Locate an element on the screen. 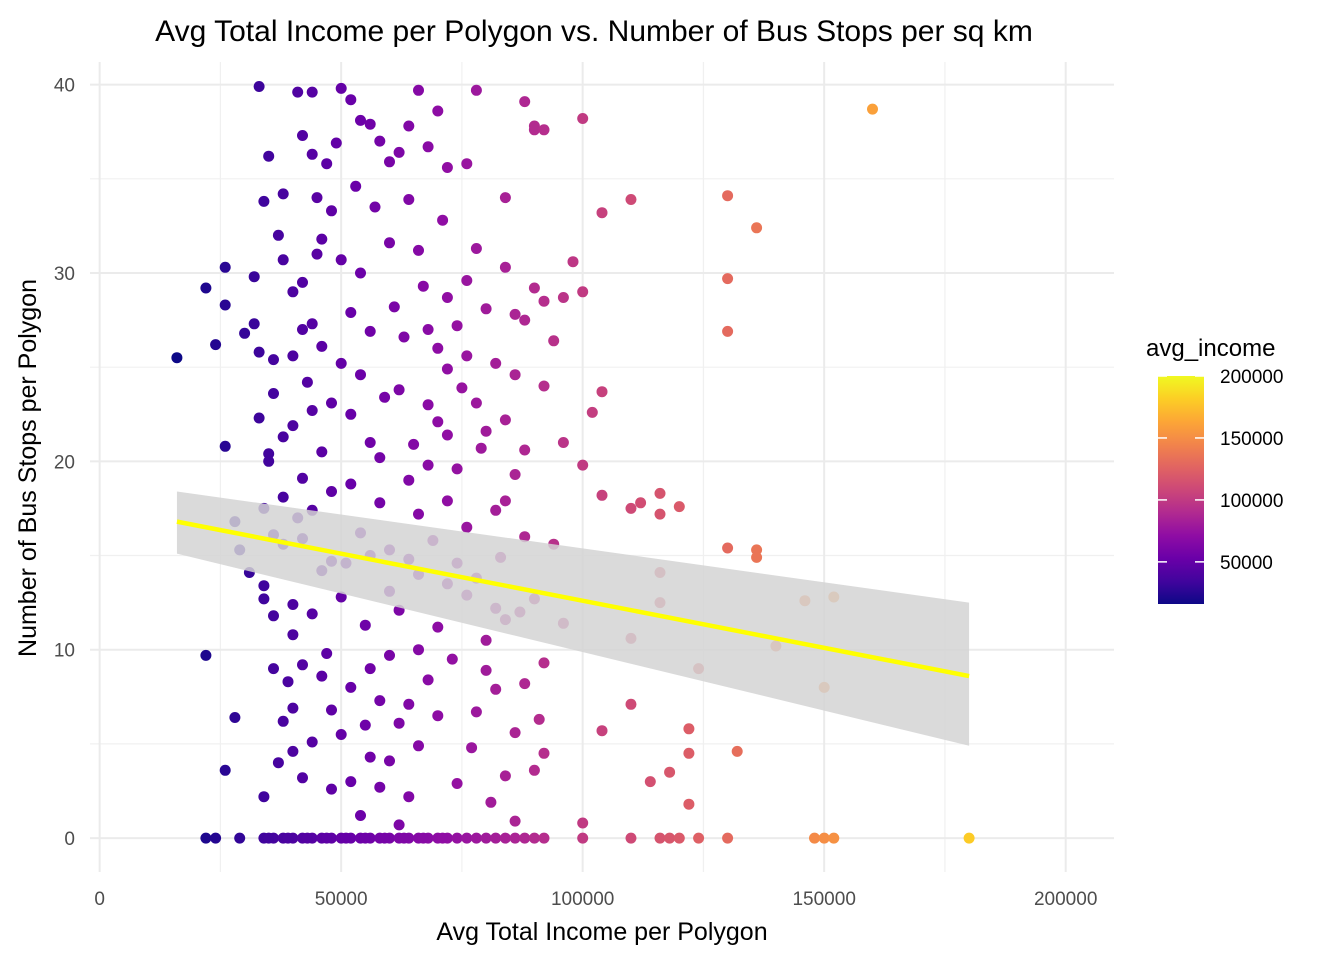 The width and height of the screenshot is (1344, 960). legend-ticks: 50000 100000 150000 200000 is located at coordinates (1220, 470).